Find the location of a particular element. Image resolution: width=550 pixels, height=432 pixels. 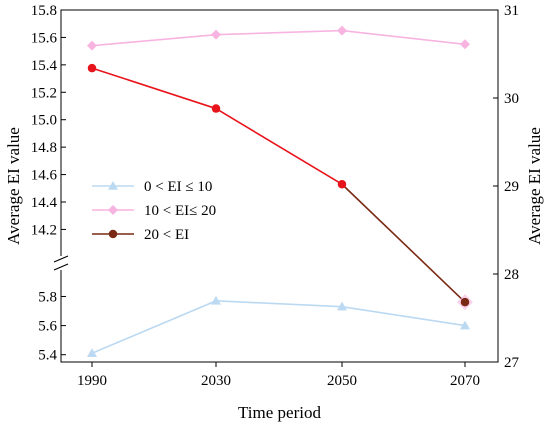

left-tick-label: 15.8 is located at coordinates (44, 11).